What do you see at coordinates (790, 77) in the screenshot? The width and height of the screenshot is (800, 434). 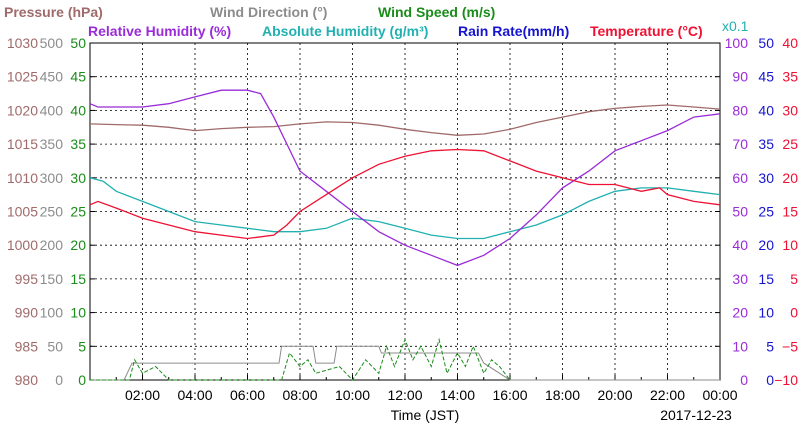 I see `tick-label-temperature: 35` at bounding box center [790, 77].